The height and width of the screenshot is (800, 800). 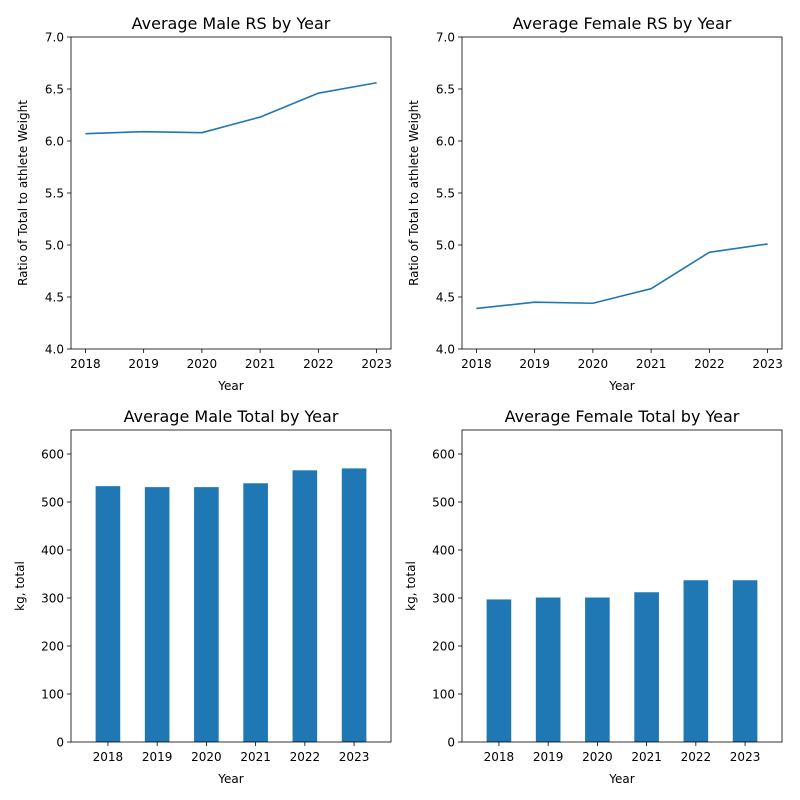 I want to click on chart-title: Average Male RS by Year, so click(x=231, y=23).